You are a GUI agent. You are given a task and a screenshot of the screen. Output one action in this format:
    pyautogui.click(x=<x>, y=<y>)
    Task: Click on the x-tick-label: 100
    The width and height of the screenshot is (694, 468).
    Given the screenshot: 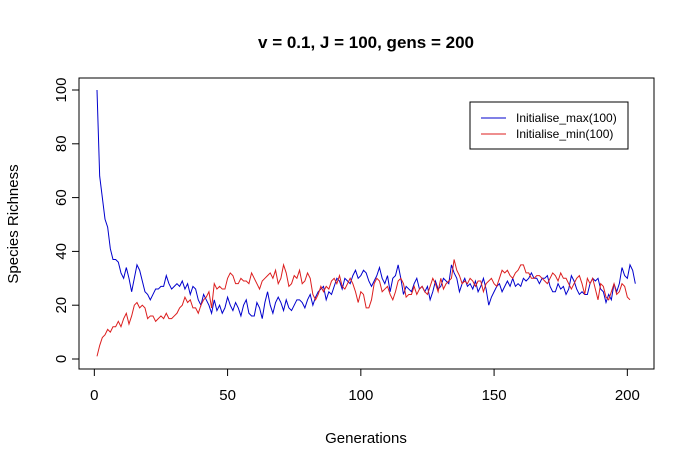 What is the action you would take?
    pyautogui.click(x=360, y=395)
    